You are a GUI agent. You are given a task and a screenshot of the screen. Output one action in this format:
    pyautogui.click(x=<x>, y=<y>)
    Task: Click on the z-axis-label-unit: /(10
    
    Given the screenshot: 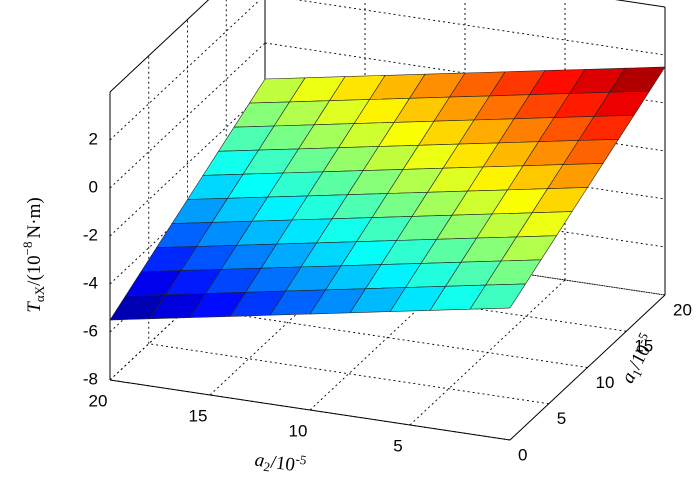 What is the action you would take?
    pyautogui.click(x=34, y=270)
    